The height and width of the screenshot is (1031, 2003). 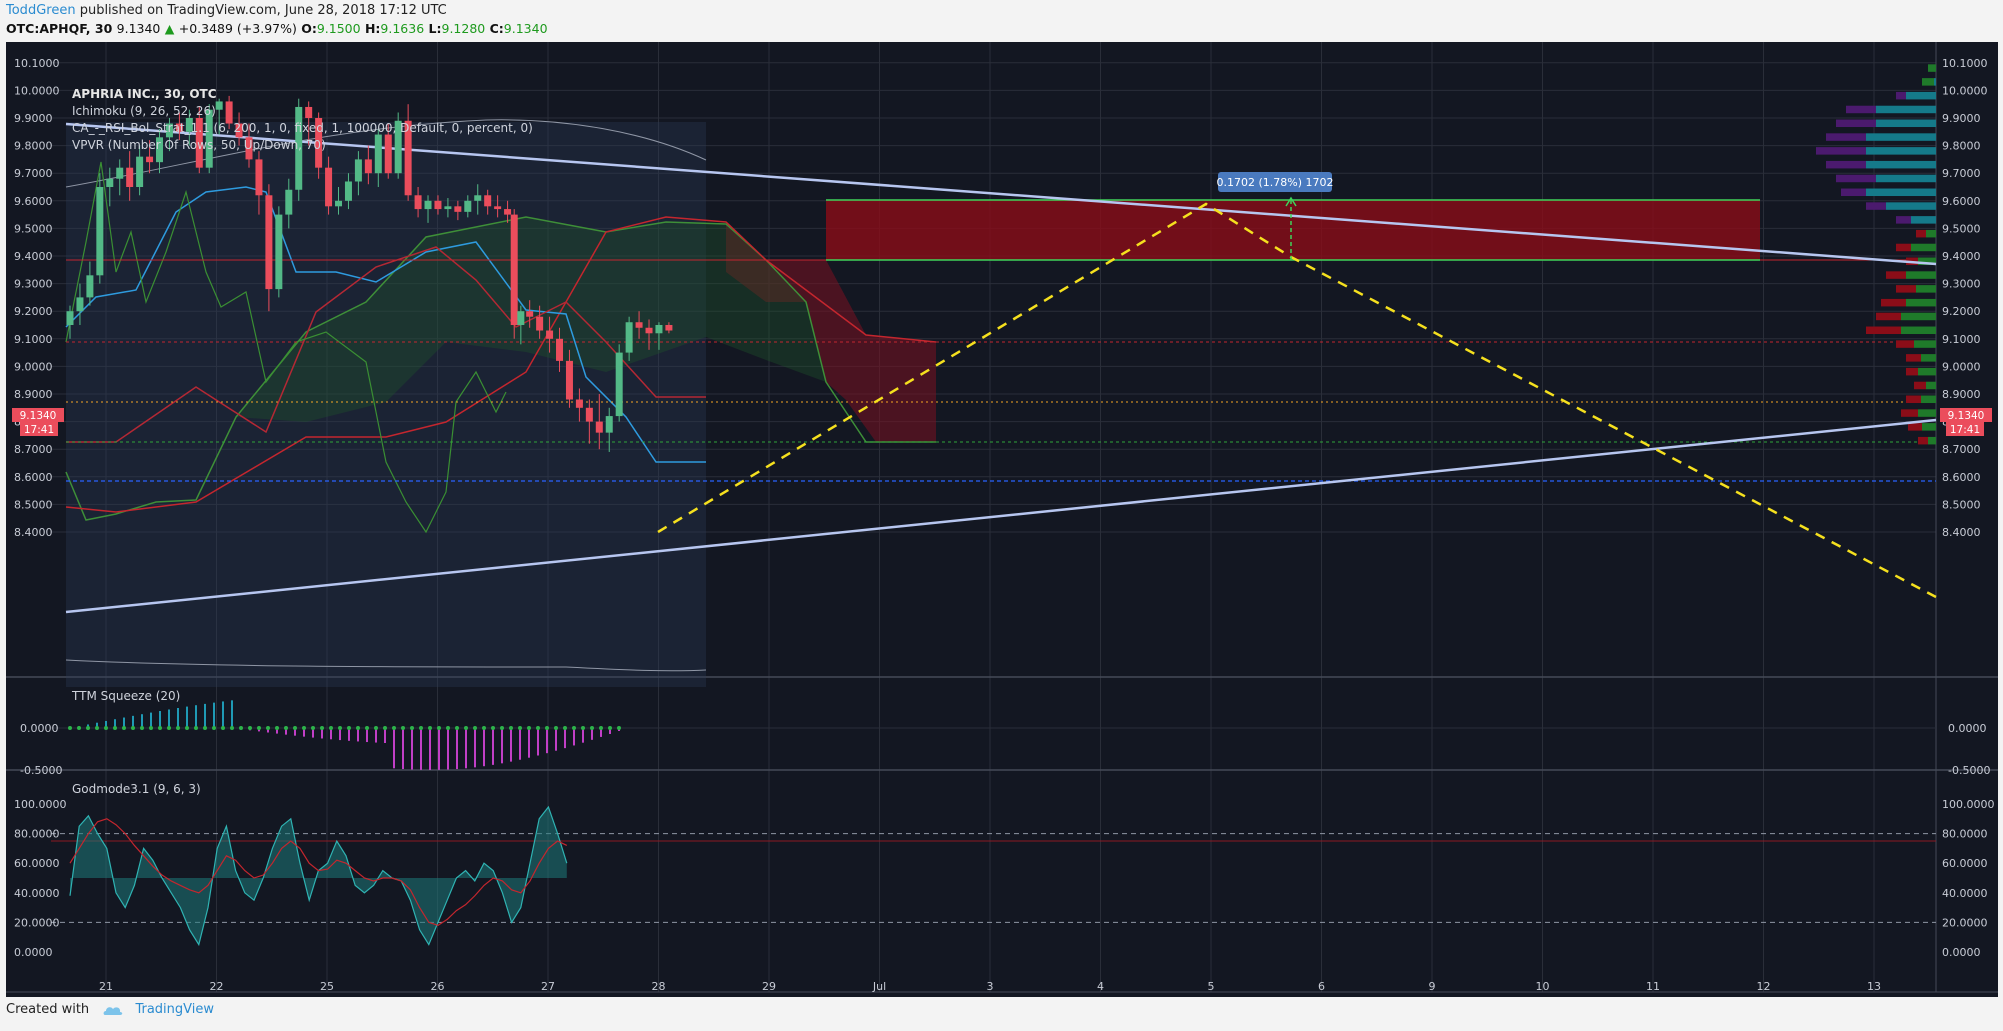 I want to click on target-zone, so click(x=1293, y=230).